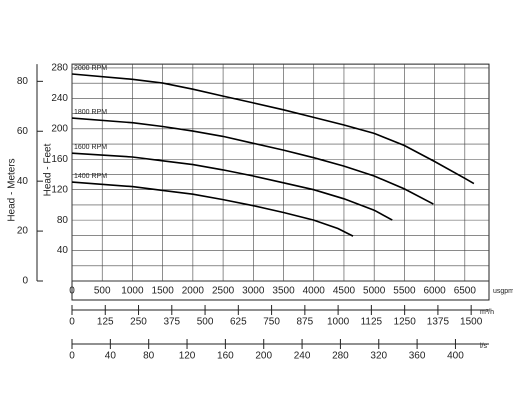 This screenshot has width=513, height=405. I want to click on y2-tick-label: 40, so click(23, 181).